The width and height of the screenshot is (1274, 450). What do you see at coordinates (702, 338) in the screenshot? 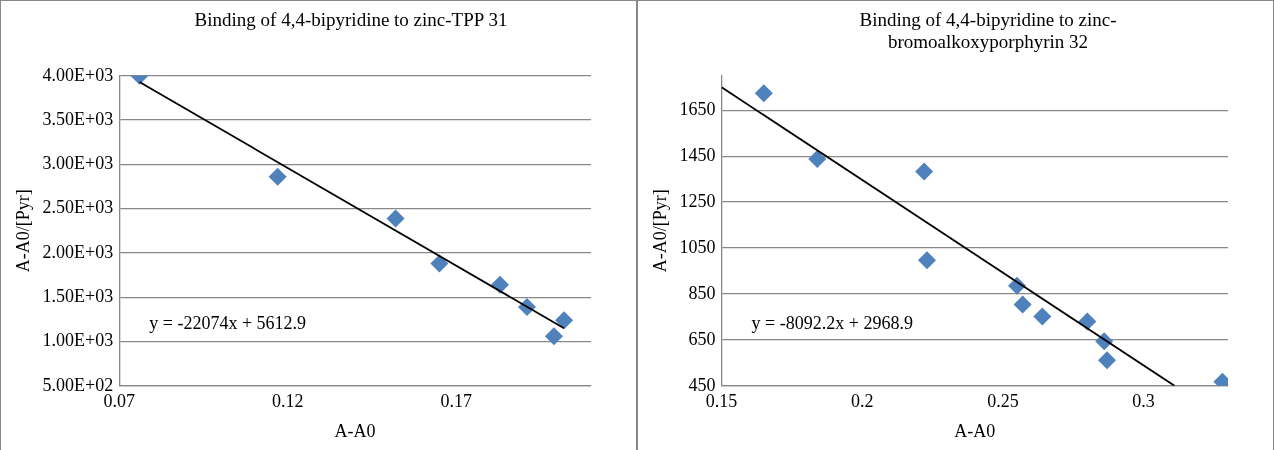
I see `y-tick-label: 650` at bounding box center [702, 338].